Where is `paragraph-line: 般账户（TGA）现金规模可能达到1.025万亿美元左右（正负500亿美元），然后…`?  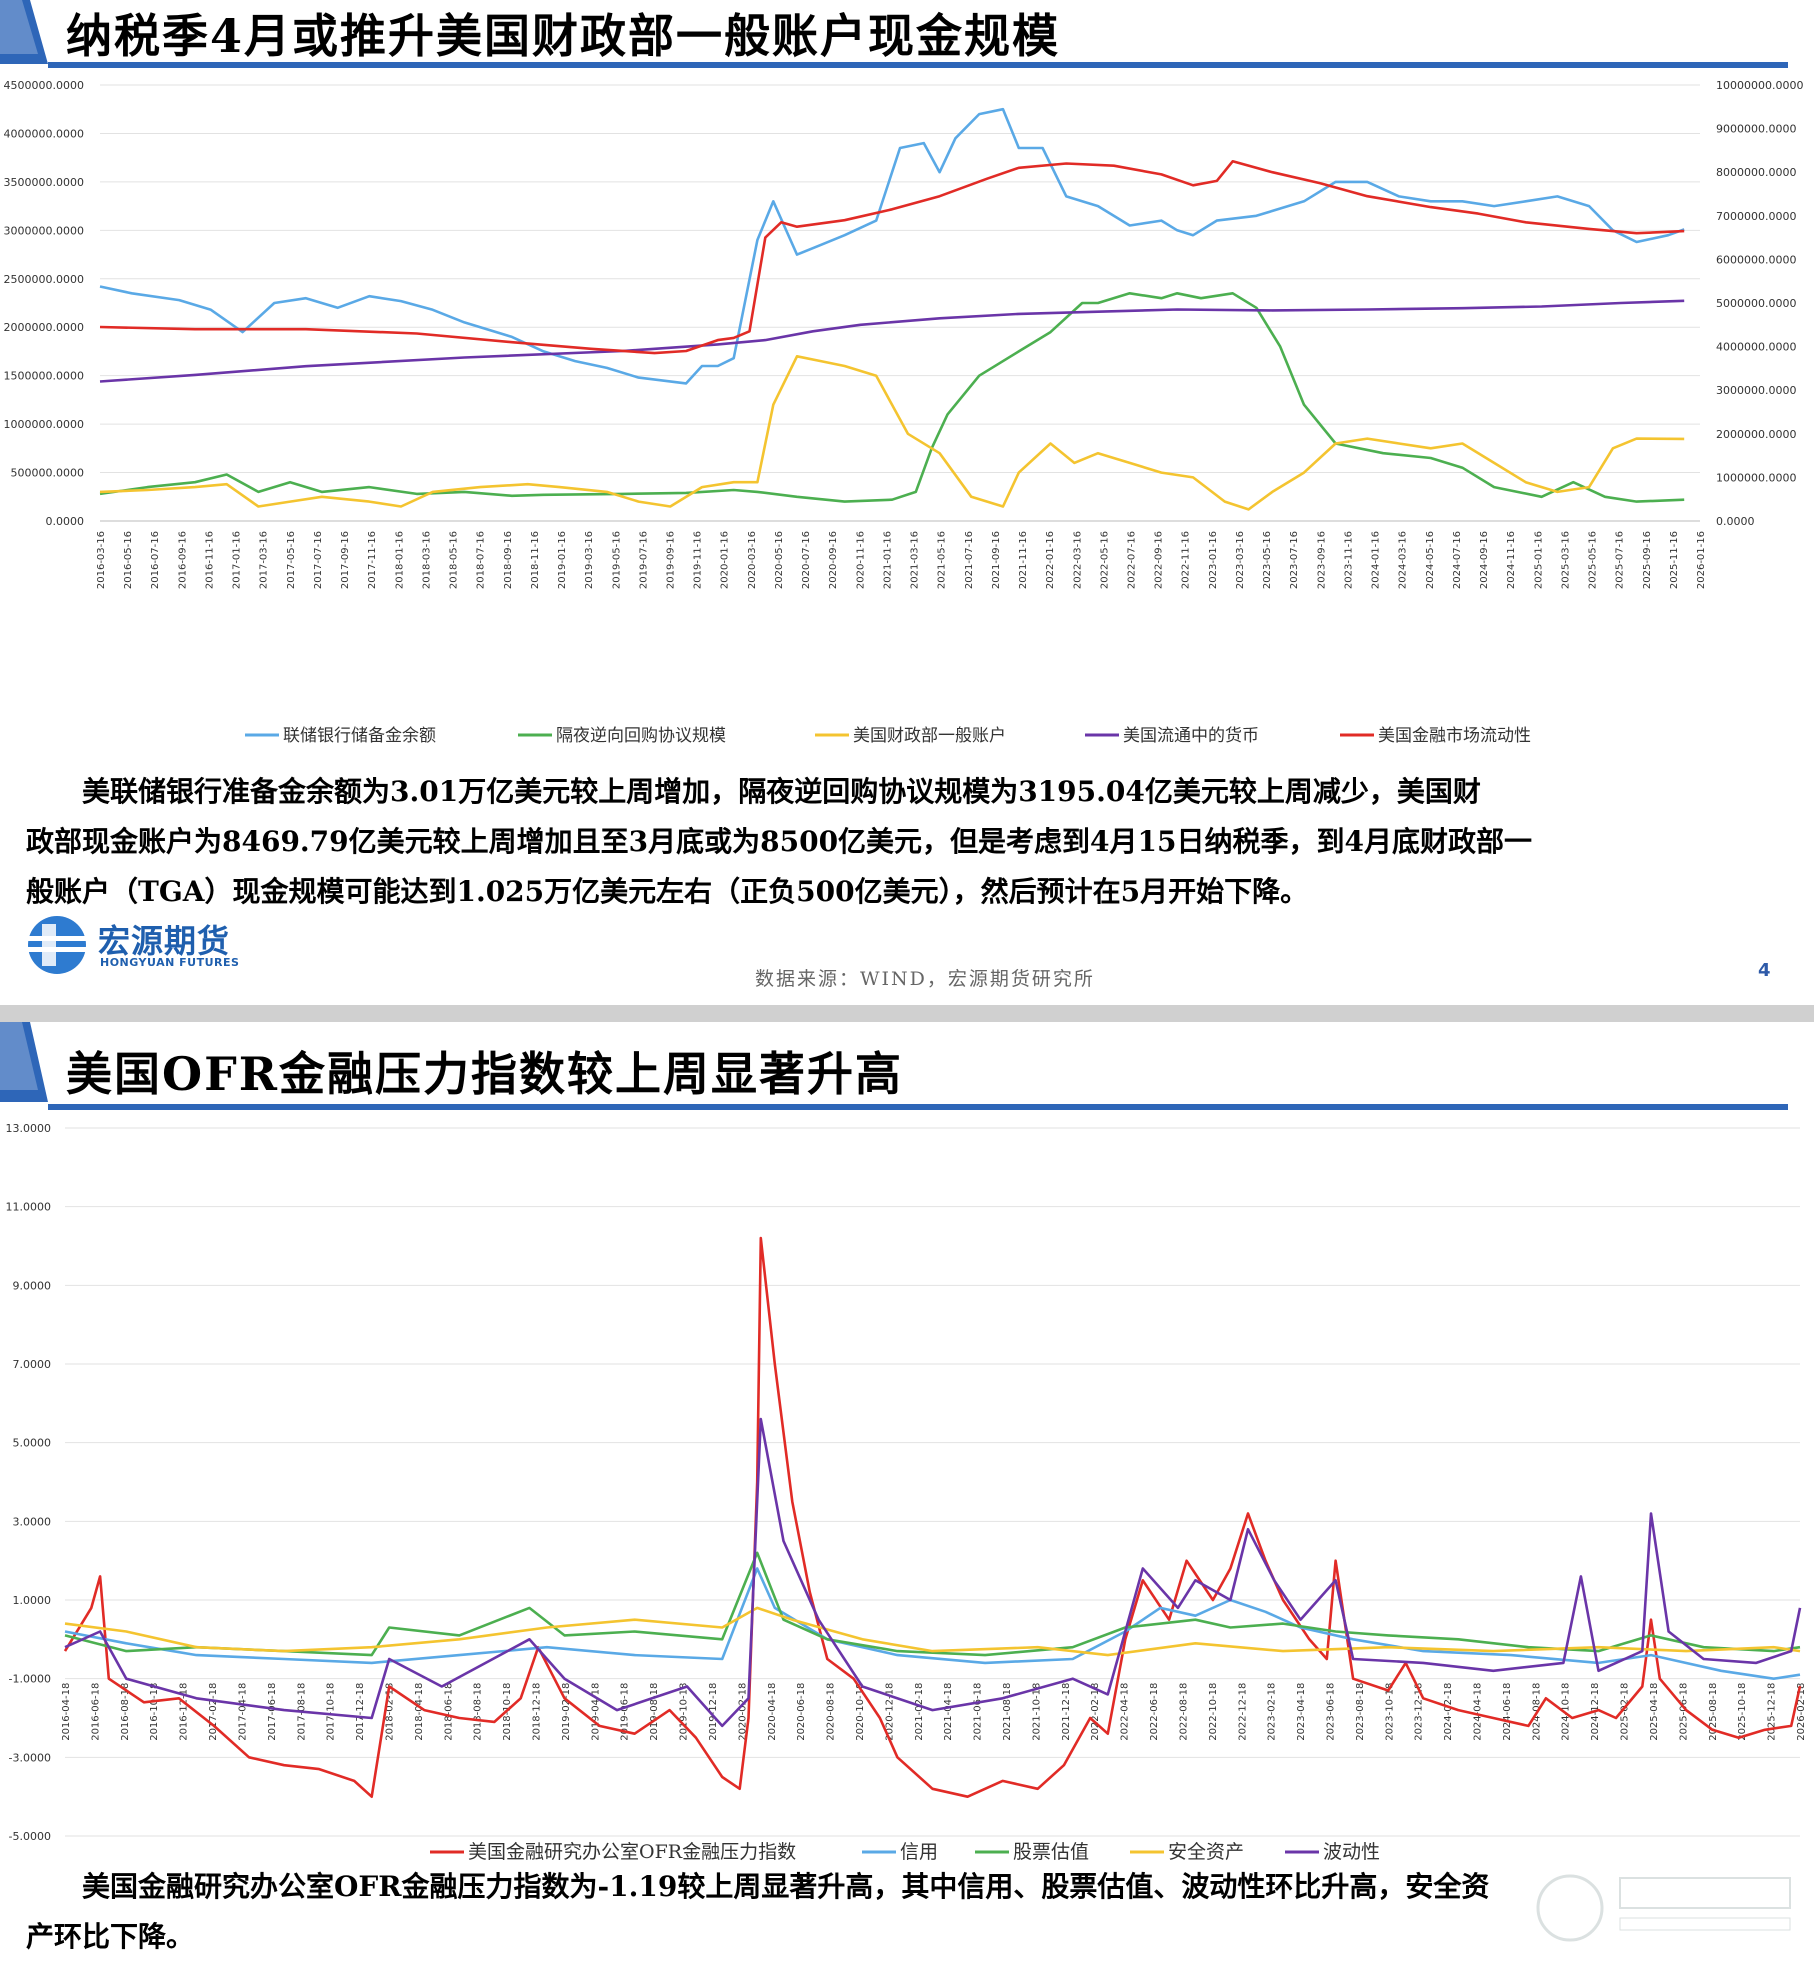 paragraph-line: 般账户（TGA）现金规模可能达到1.025万亿美元左右（正负500亿美元），然后… is located at coordinates (667, 891).